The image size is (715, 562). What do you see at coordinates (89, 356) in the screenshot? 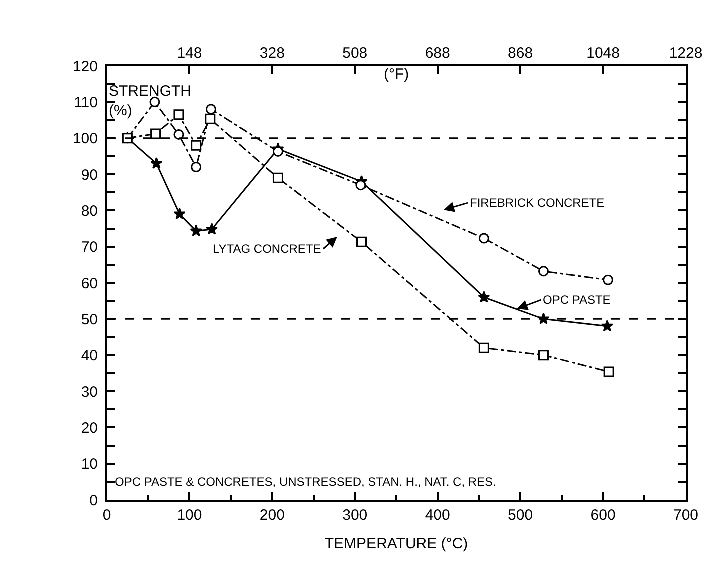
I see `y-tick-label: 40` at bounding box center [89, 356].